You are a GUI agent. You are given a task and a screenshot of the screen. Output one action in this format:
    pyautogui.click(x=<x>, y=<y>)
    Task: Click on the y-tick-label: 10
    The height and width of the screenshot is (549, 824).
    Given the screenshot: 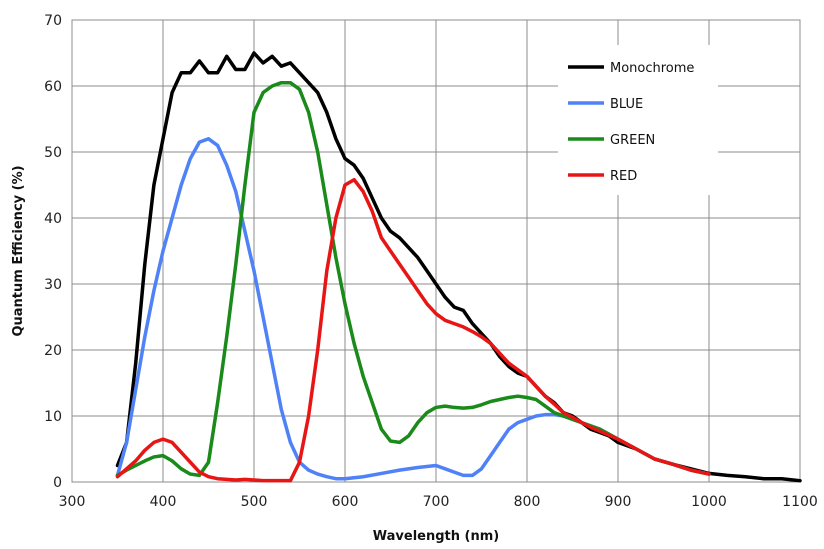 What is the action you would take?
    pyautogui.click(x=53, y=417)
    